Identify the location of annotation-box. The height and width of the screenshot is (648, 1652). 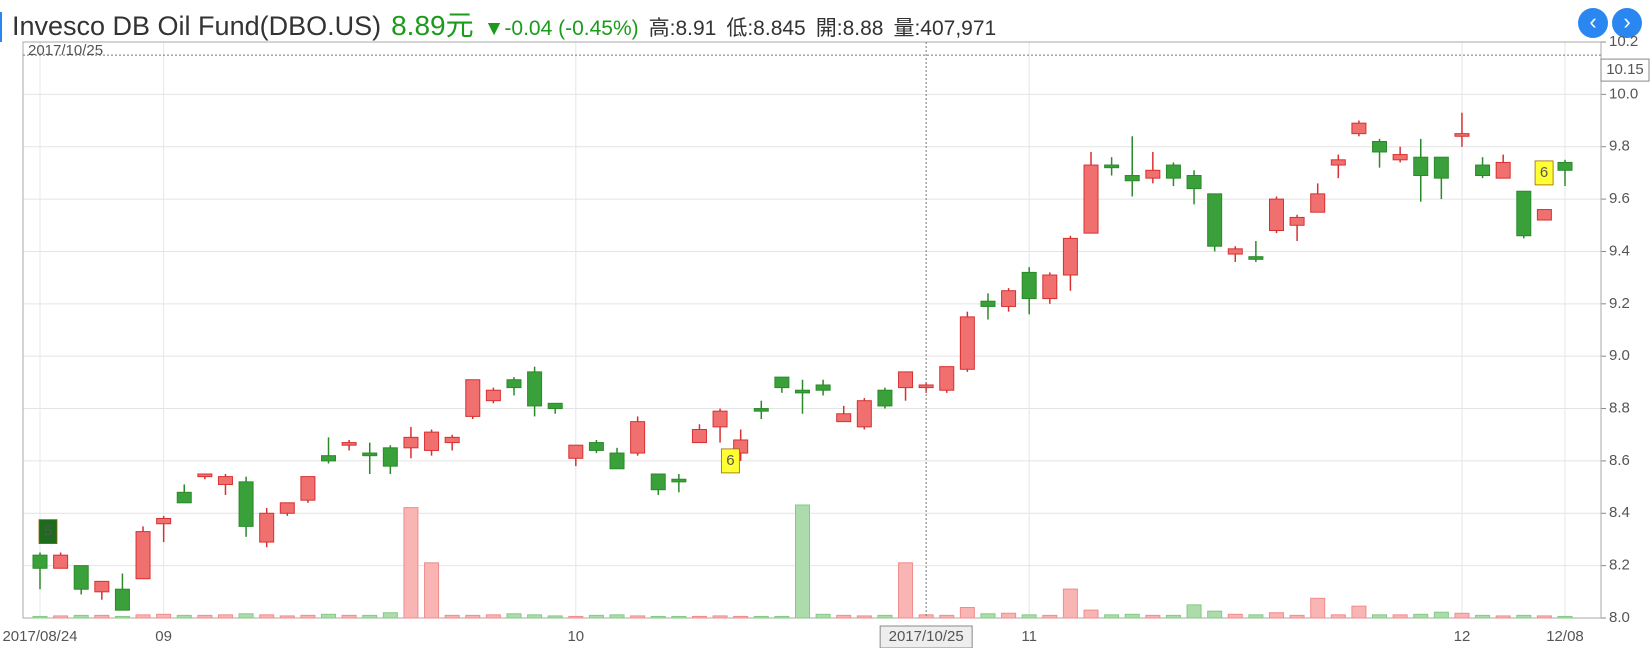
(1544, 173).